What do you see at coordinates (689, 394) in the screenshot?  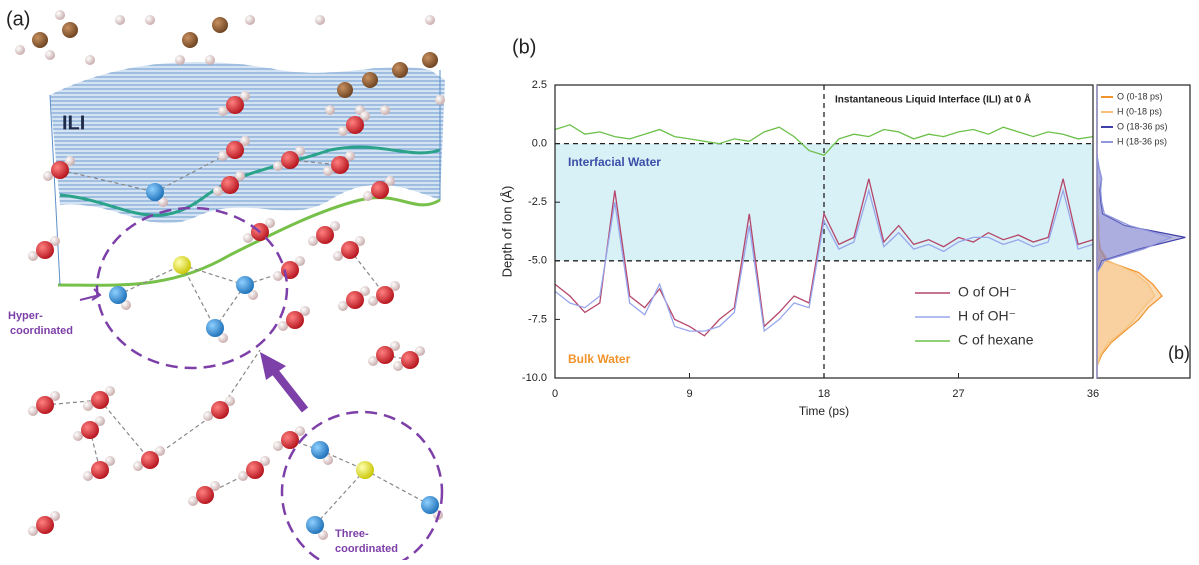 I see `x-tick-label: 9` at bounding box center [689, 394].